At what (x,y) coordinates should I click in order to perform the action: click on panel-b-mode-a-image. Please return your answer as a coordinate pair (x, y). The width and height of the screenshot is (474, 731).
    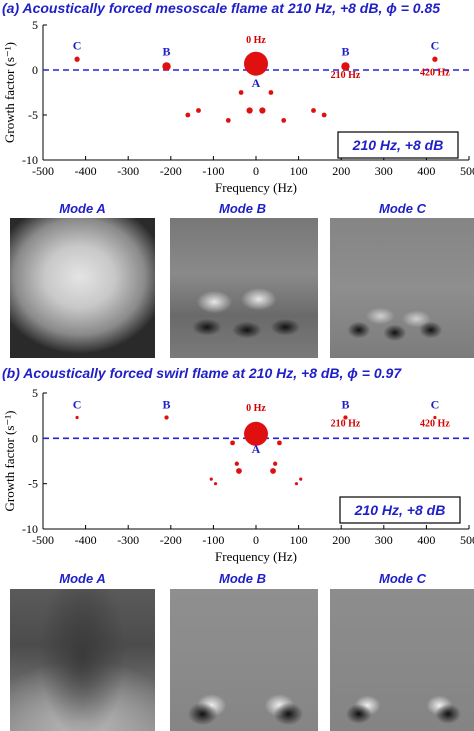
    Looking at the image, I should click on (82, 660).